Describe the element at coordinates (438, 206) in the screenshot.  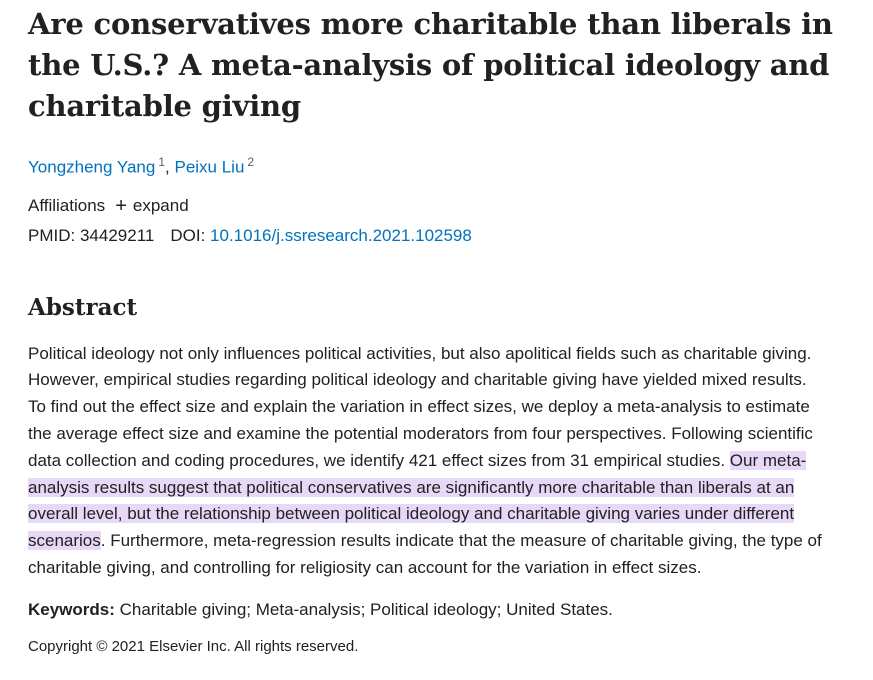
I see `affiliations-row: Affiliations + expand` at that location.